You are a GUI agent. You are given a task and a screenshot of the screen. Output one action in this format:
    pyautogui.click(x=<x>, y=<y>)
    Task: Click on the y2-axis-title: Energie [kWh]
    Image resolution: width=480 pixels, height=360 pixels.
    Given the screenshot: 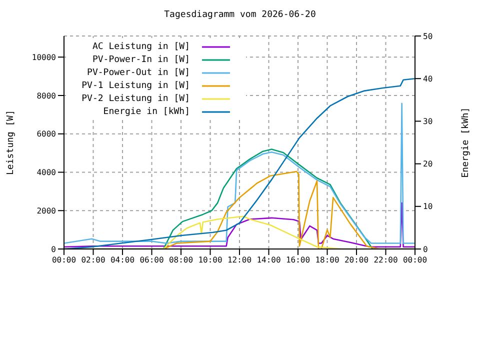 What is the action you would take?
    pyautogui.click(x=466, y=142)
    